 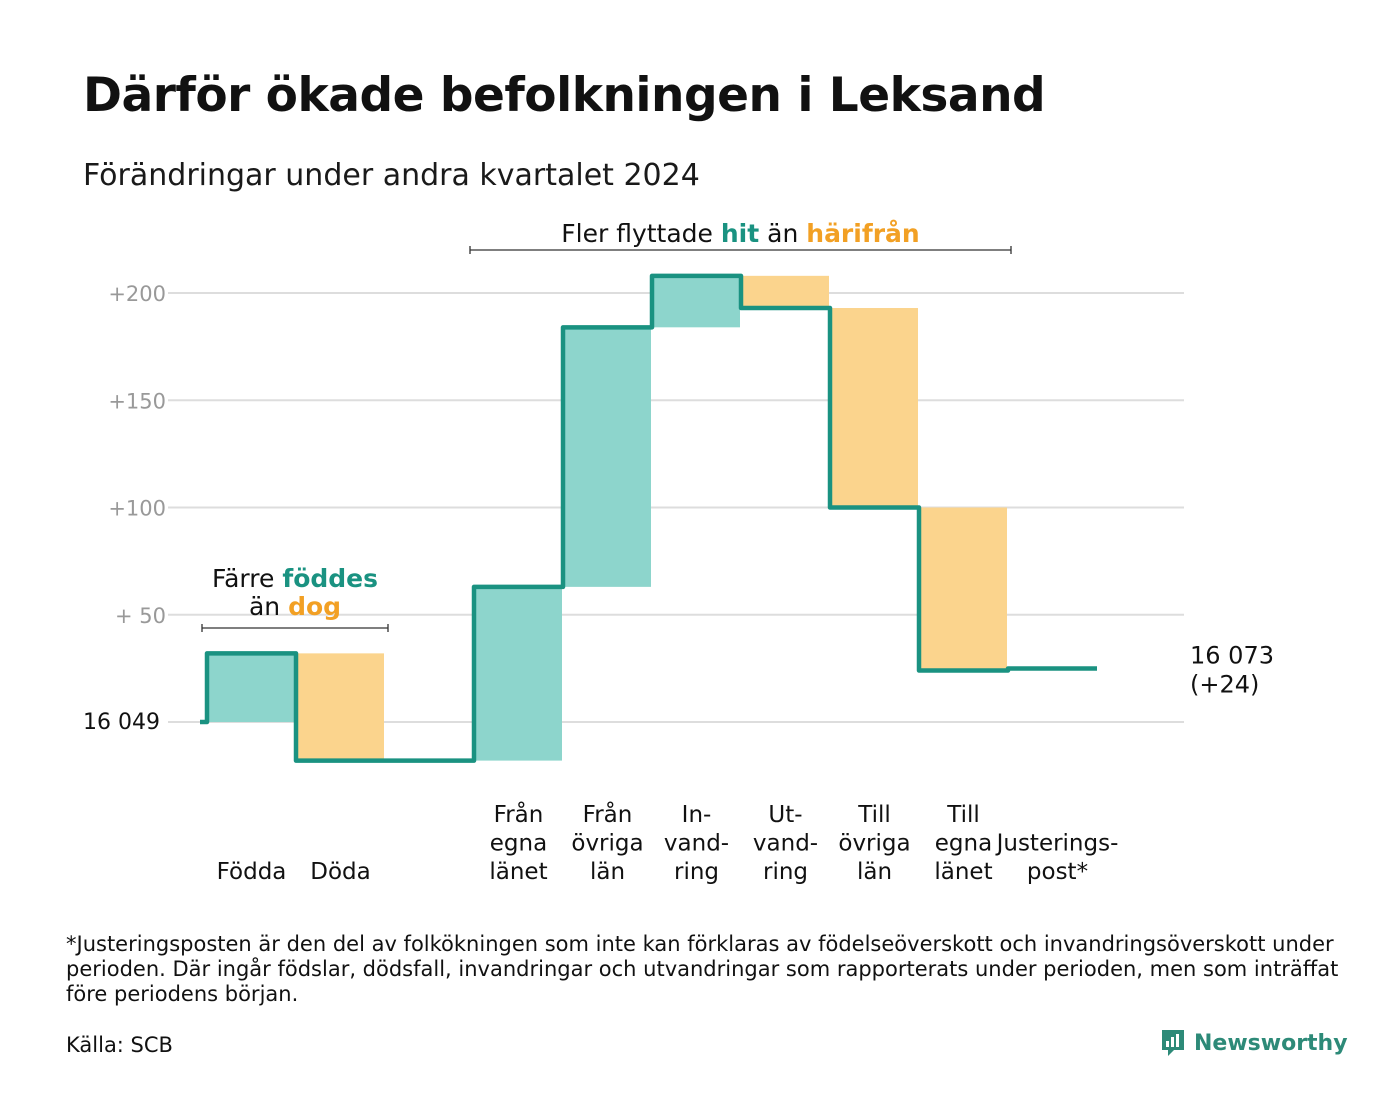 I want to click on newsworthy-icon, so click(x=1173, y=1043).